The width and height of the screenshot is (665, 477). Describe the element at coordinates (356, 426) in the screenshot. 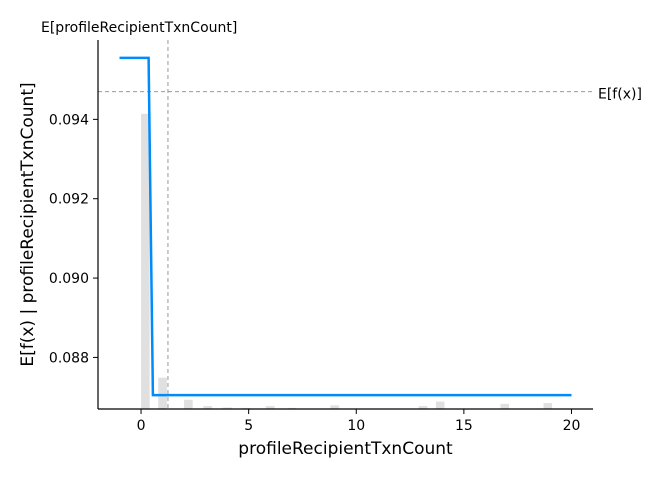

I see `x-tick-label: 10` at that location.